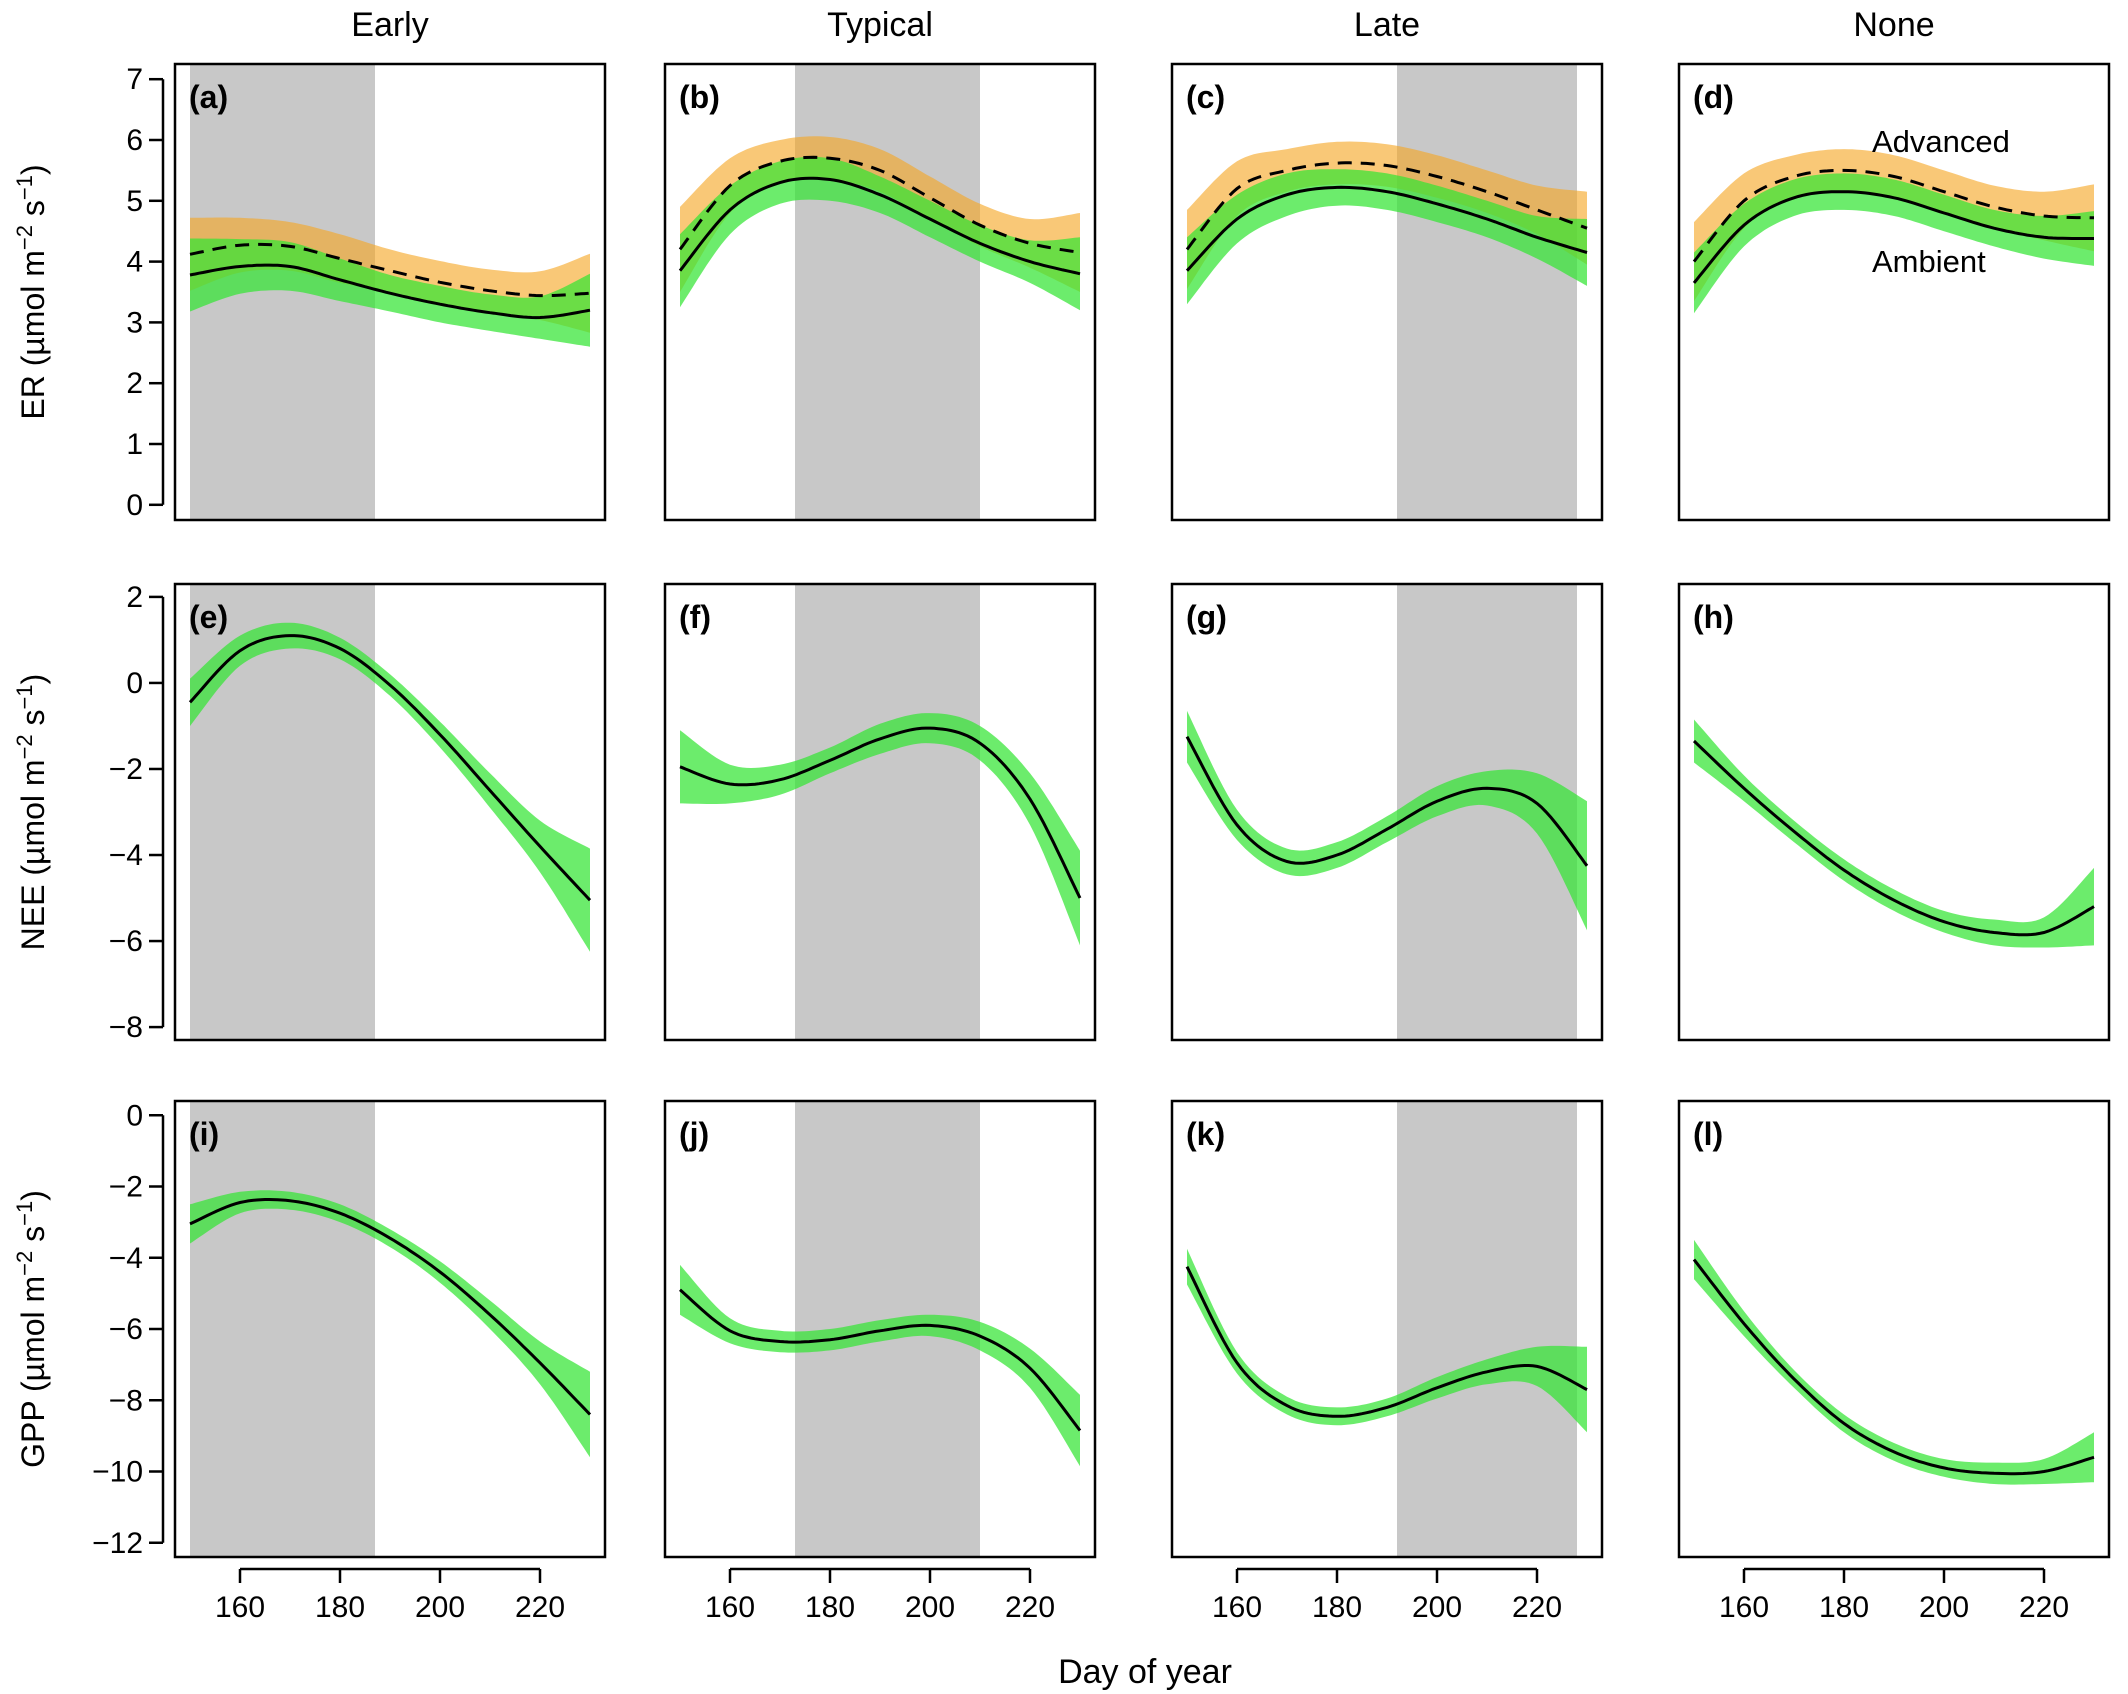 This screenshot has height=1694, width=2128. Describe the element at coordinates (134, 444) in the screenshot. I see `y-tick-label: 1` at that location.